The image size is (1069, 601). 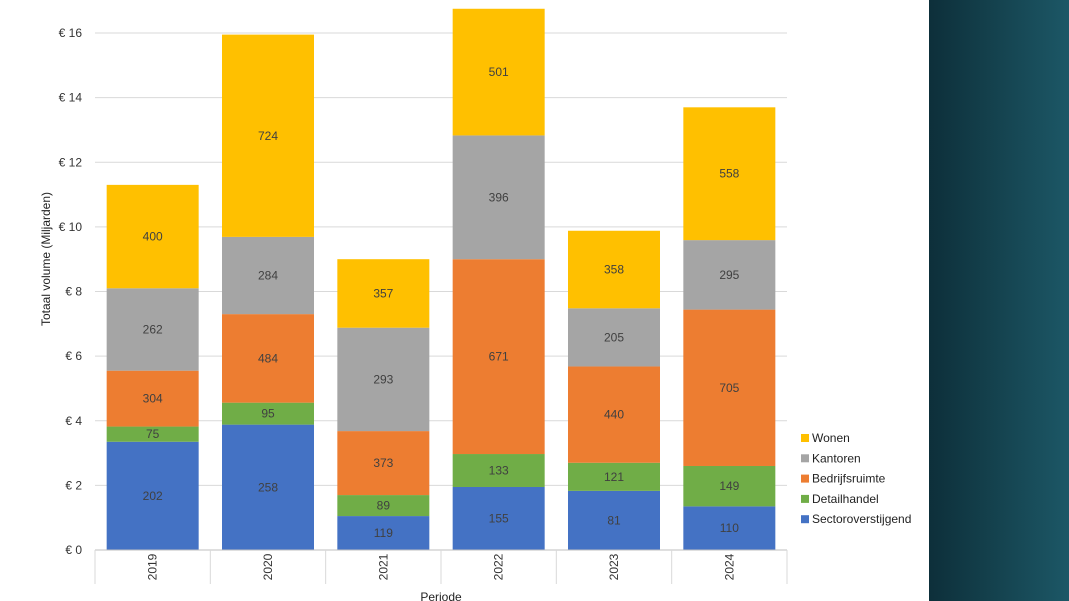 I want to click on x-tick-label: 2024, so click(x=729, y=566).